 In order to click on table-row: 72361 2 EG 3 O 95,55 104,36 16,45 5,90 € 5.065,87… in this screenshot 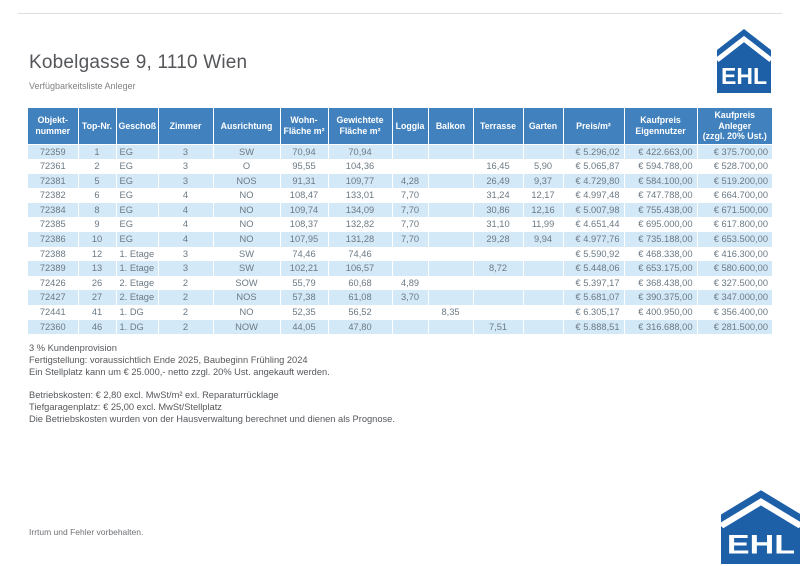, I will do `click(400, 166)`.